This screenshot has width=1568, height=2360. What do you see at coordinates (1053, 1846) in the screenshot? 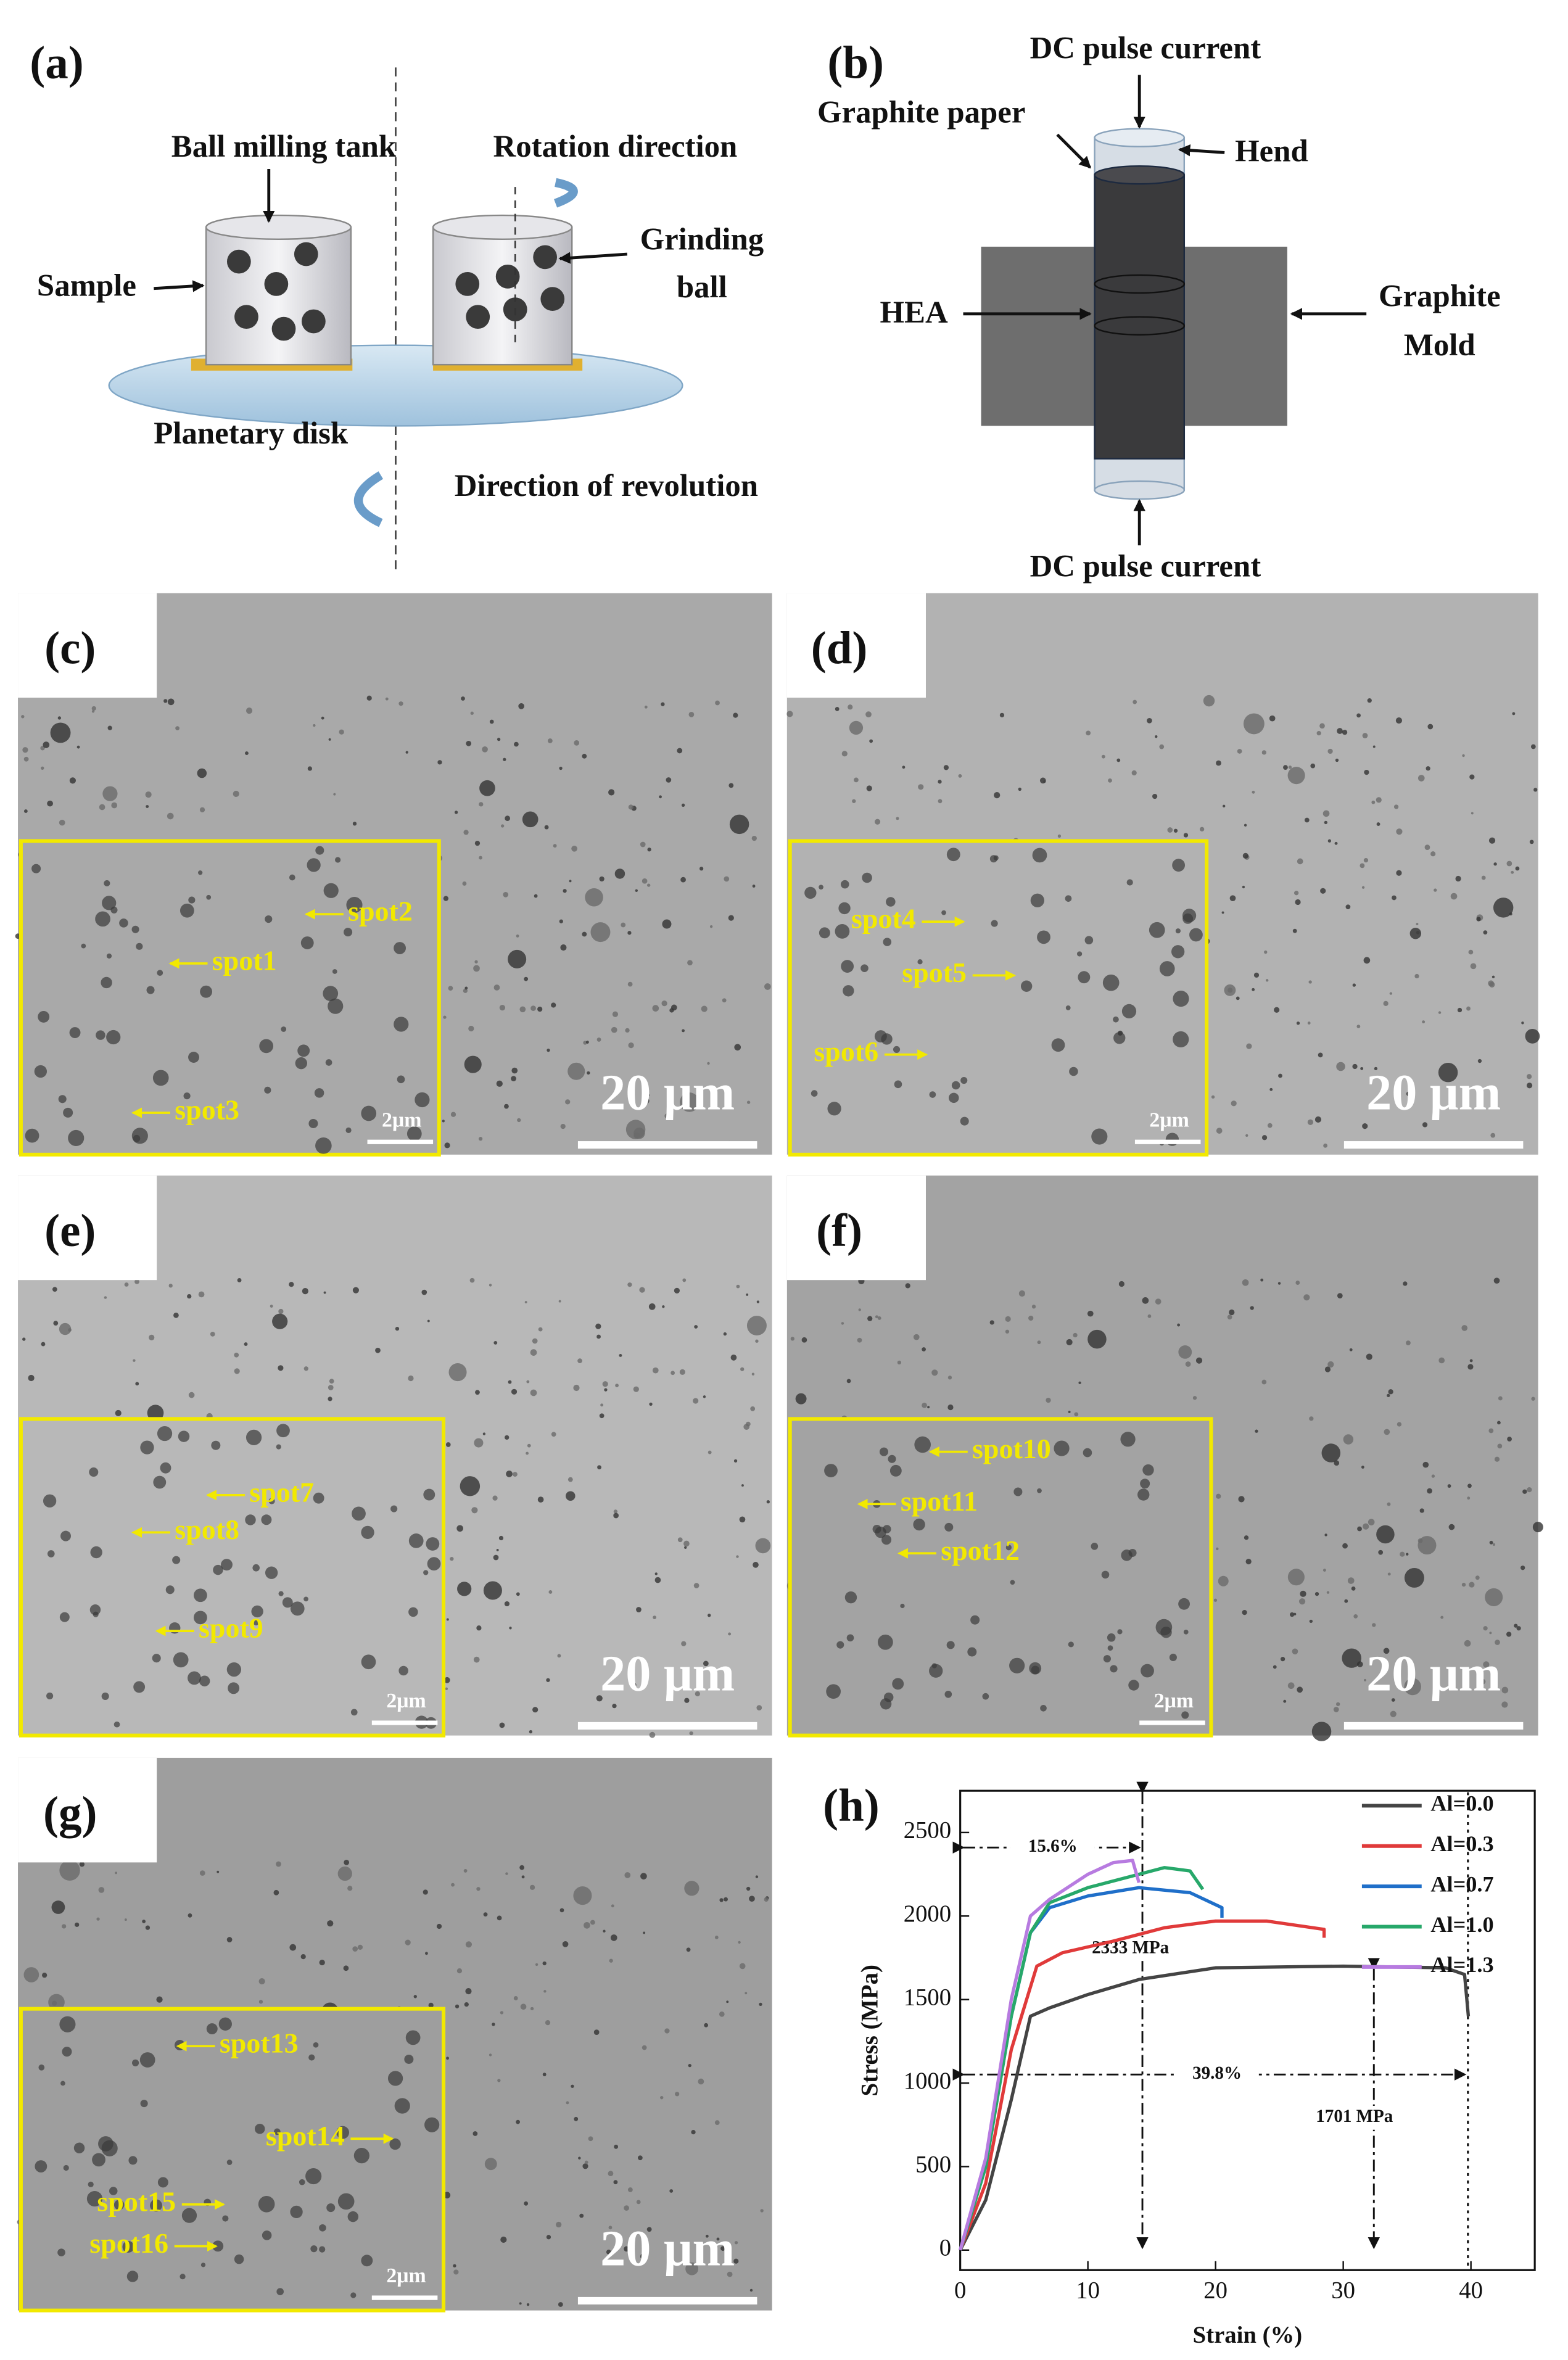
I see `annotation: 15.6%` at bounding box center [1053, 1846].